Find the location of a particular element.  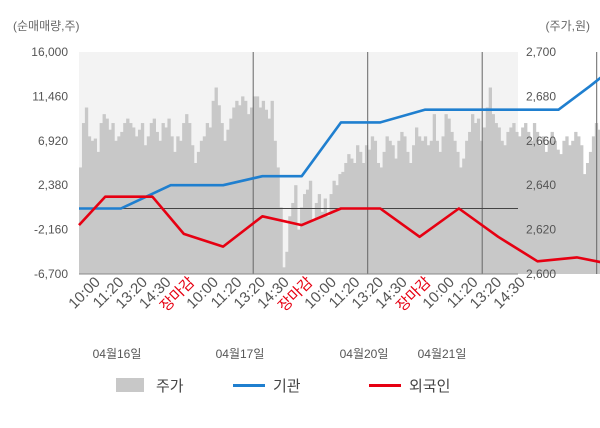

series-line-foreign is located at coordinates (339, 229).